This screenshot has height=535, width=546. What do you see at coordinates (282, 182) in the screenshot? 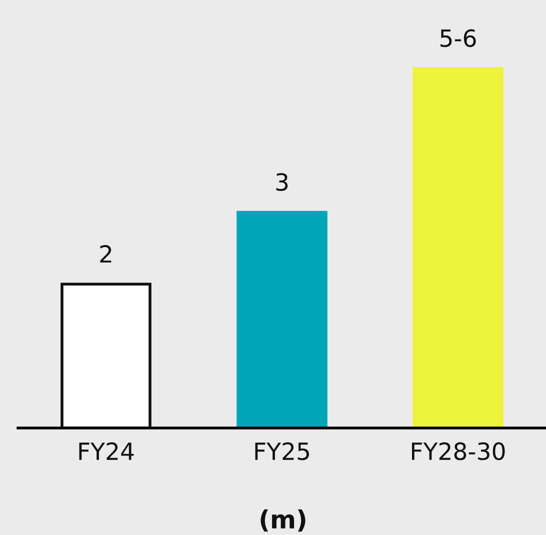
I see `data-label: 3` at bounding box center [282, 182].